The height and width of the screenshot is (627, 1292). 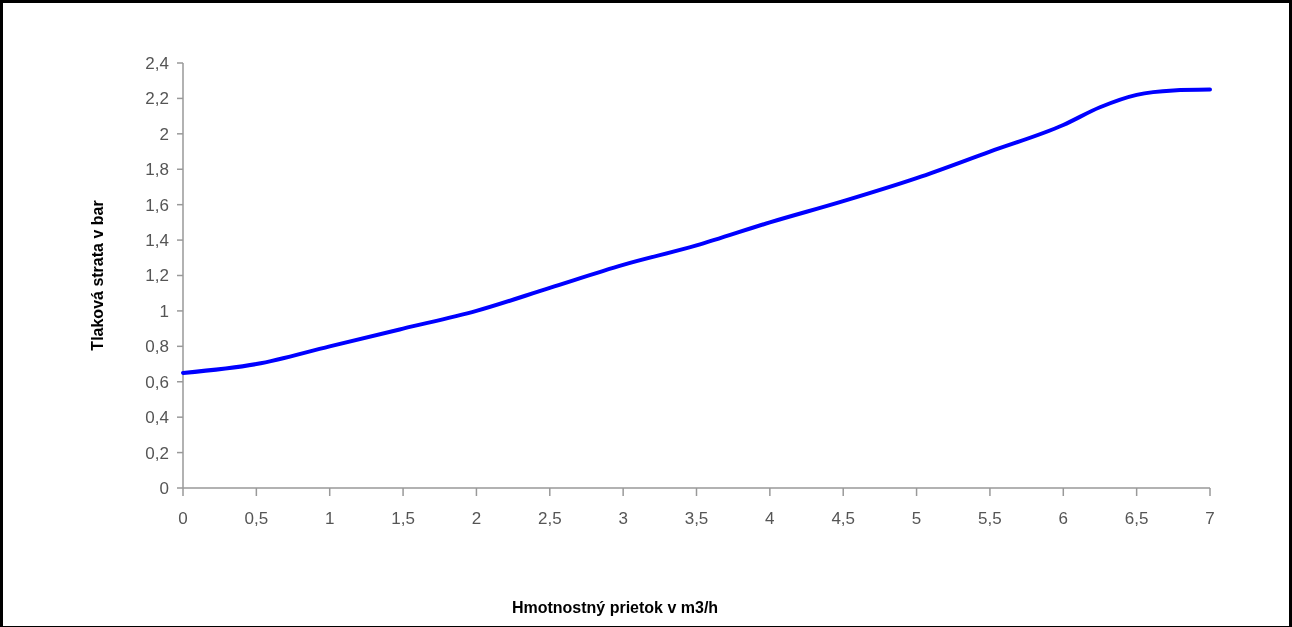 I want to click on x-tick-label: 1,5, so click(x=403, y=518).